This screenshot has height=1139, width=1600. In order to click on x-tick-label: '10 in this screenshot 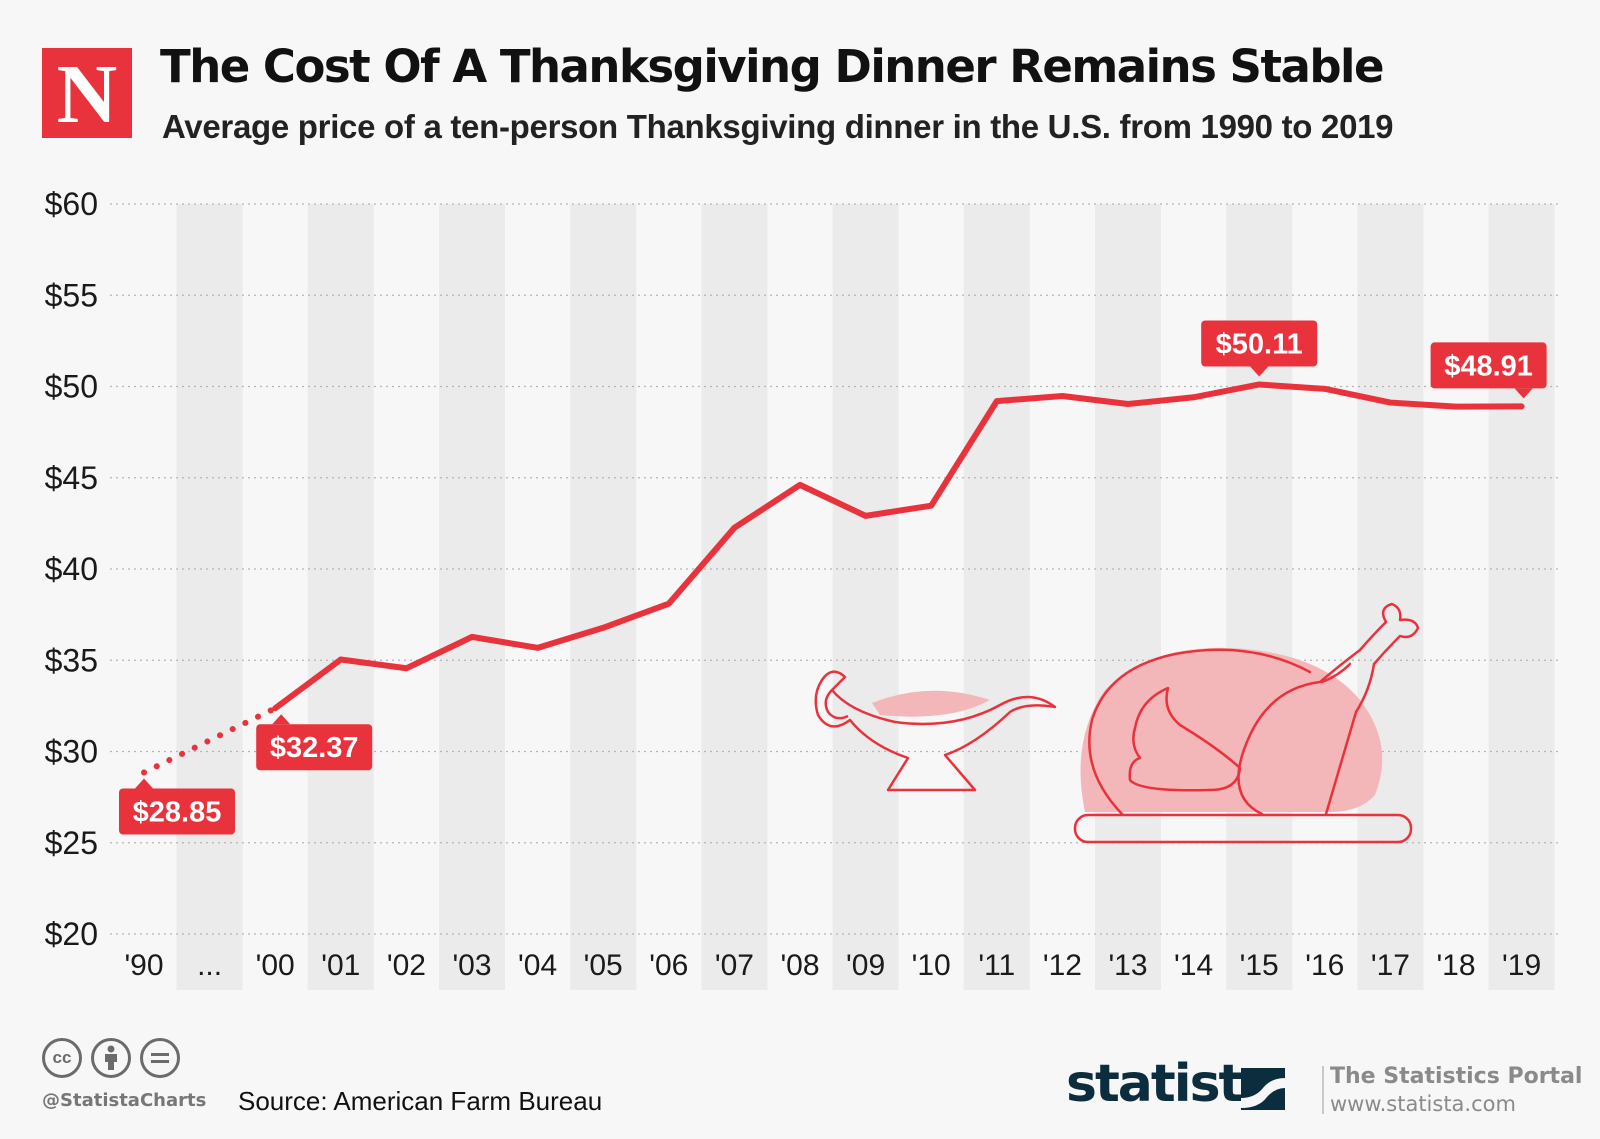, I will do `click(931, 965)`.